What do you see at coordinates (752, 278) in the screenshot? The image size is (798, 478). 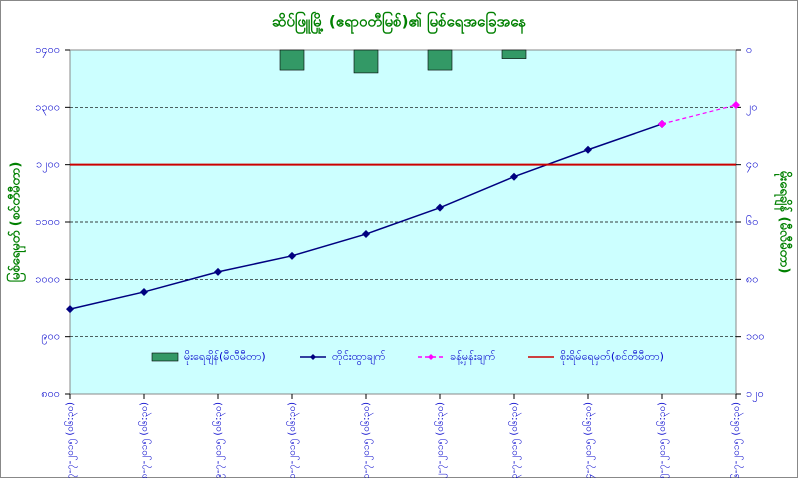 I see `y2-tick-label: ၈၀` at bounding box center [752, 278].